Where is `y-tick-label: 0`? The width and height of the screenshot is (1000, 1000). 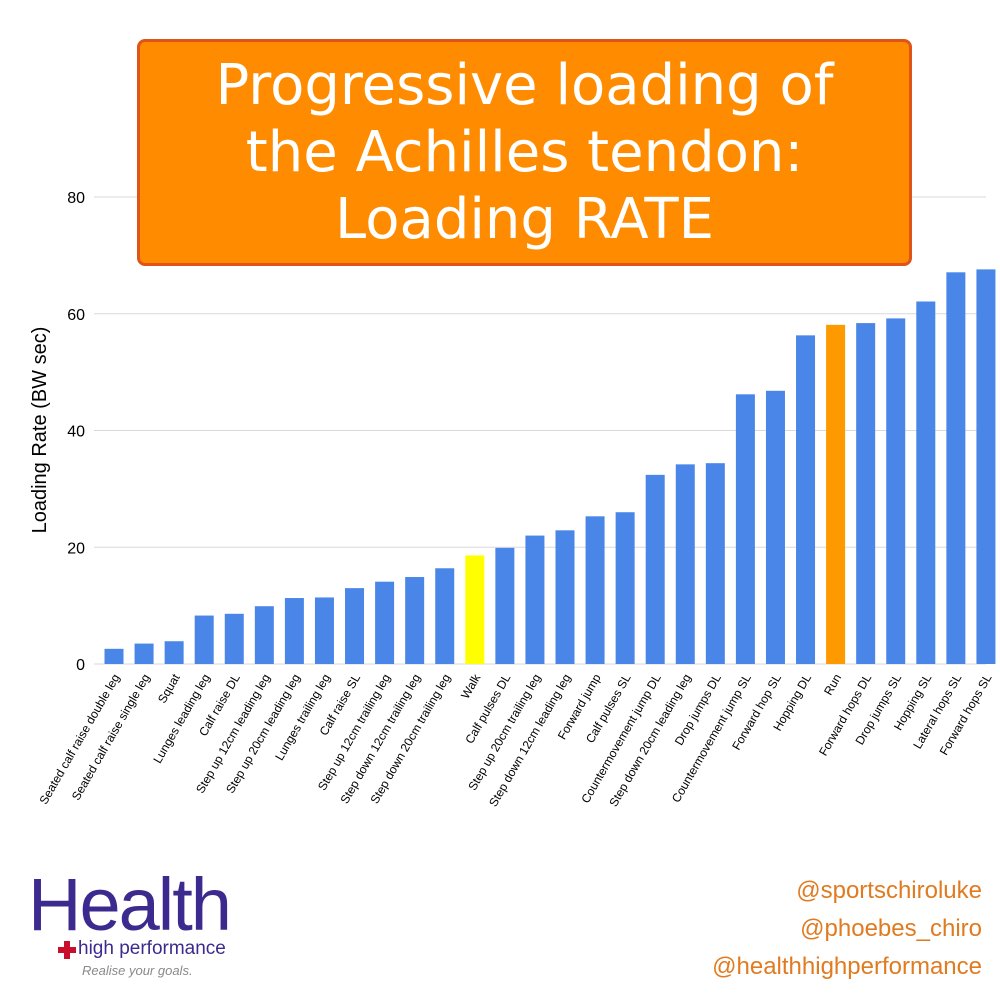 y-tick-label: 0 is located at coordinates (80, 665).